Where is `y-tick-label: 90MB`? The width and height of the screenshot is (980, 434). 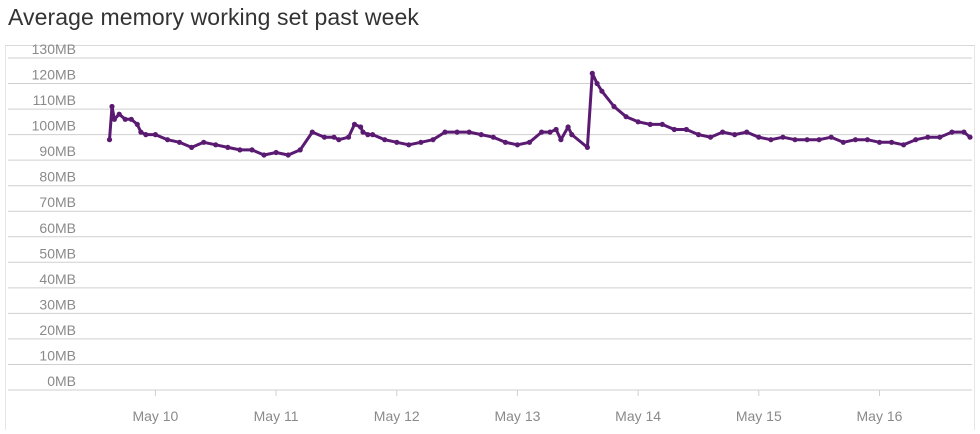 y-tick-label: 90MB is located at coordinates (57, 151).